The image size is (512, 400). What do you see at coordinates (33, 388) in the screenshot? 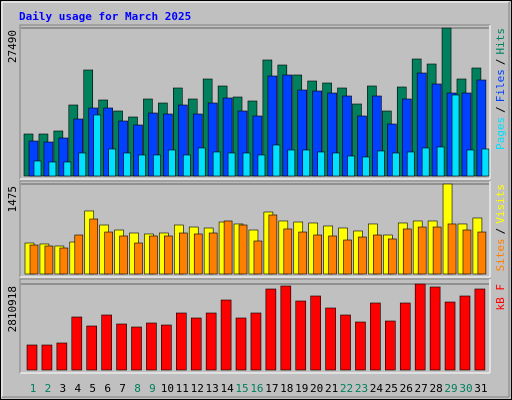
I see `x-tick-label: 1` at bounding box center [33, 388].